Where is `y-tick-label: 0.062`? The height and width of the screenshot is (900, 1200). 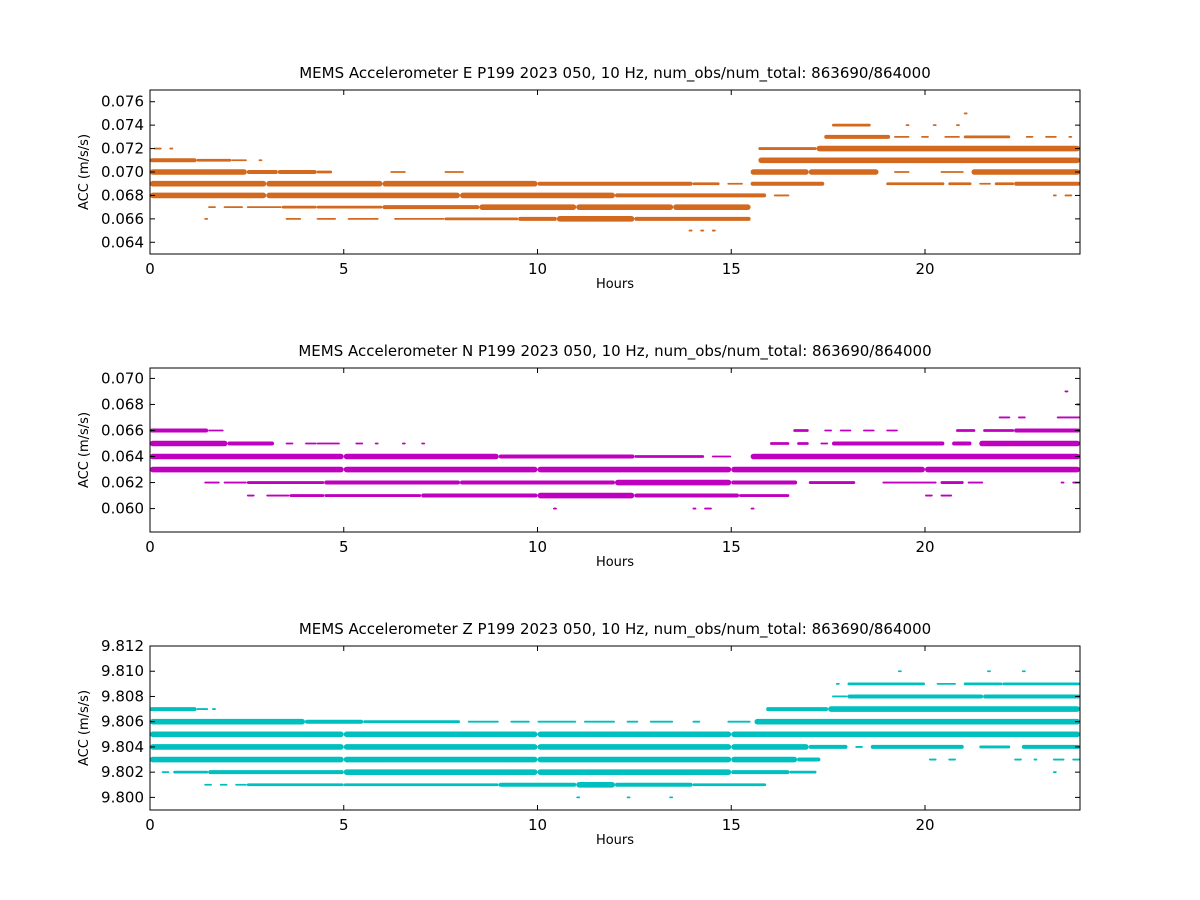
y-tick-label: 0.062 is located at coordinates (122, 483).